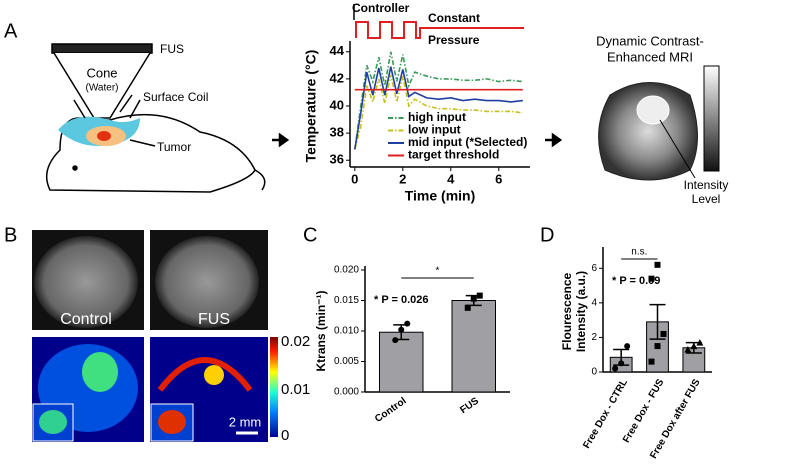  Describe the element at coordinates (321, 330) in the screenshot. I see `y-axis-label: Ktrans (min⁻¹)` at that location.